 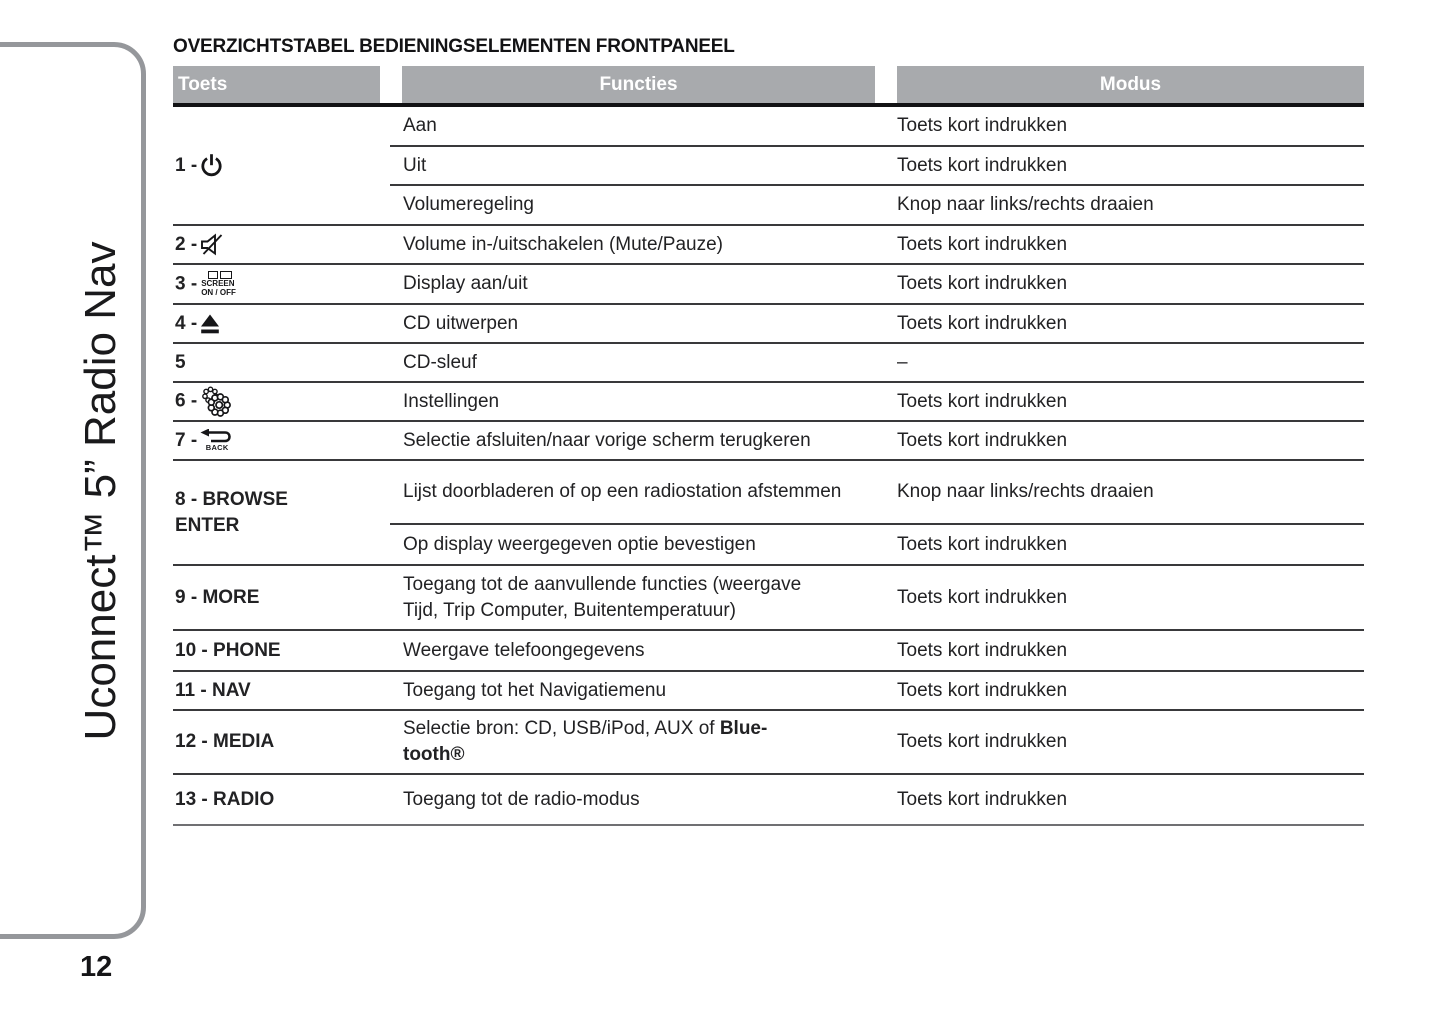 I want to click on function-cell: Toegang tot de radio-modus, so click(x=638, y=800).